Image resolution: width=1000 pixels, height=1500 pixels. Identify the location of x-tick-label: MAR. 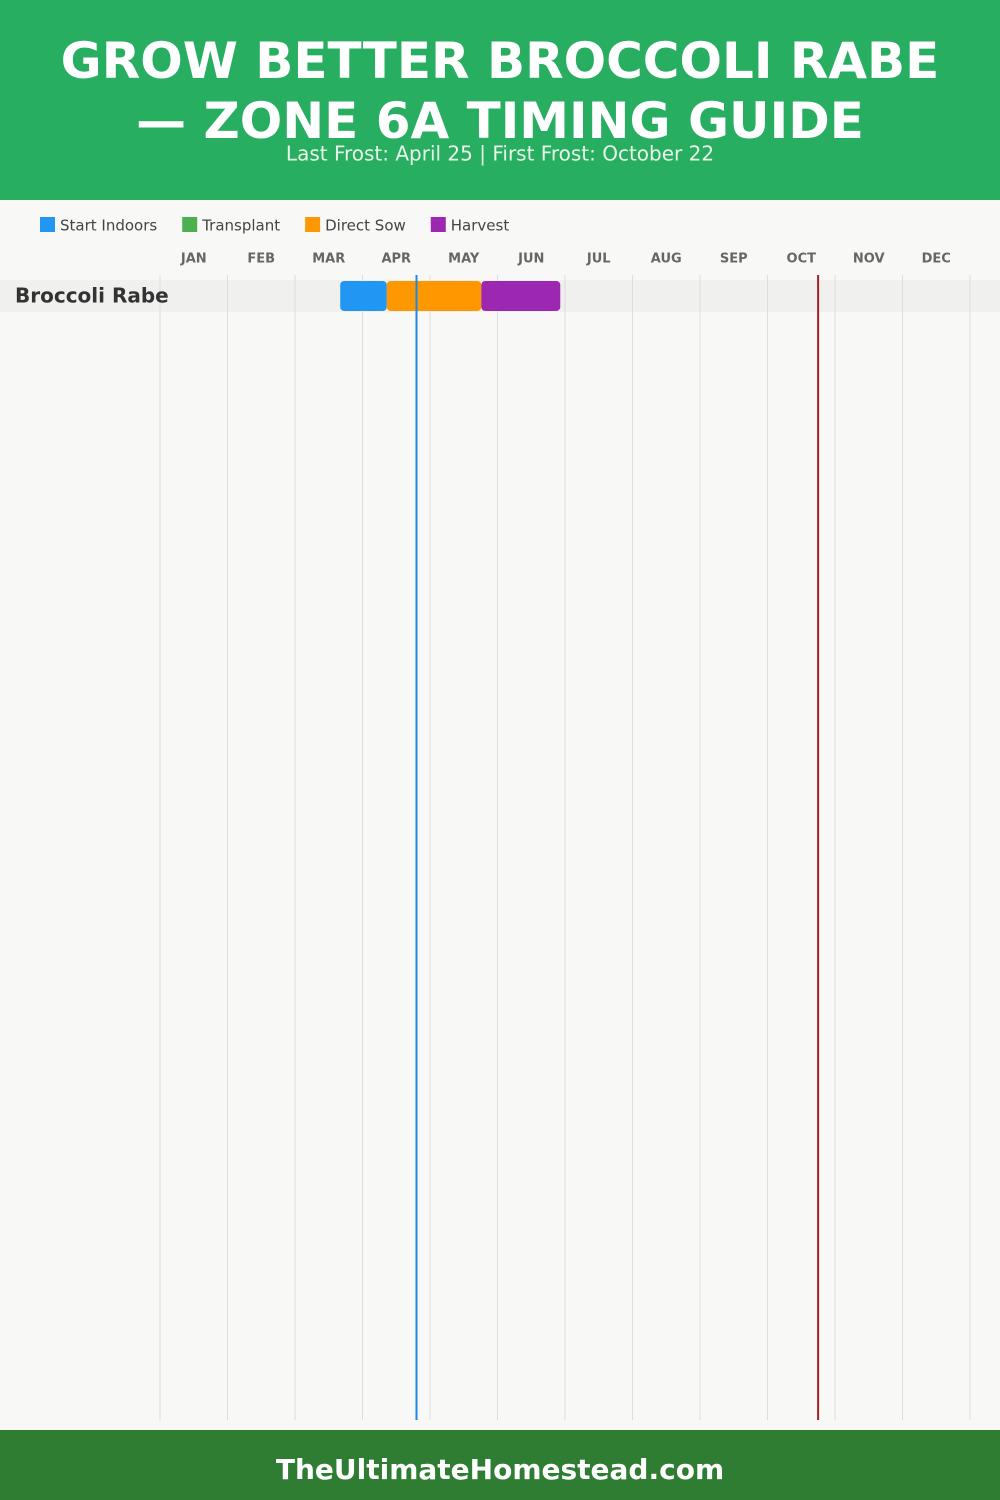
(328, 259).